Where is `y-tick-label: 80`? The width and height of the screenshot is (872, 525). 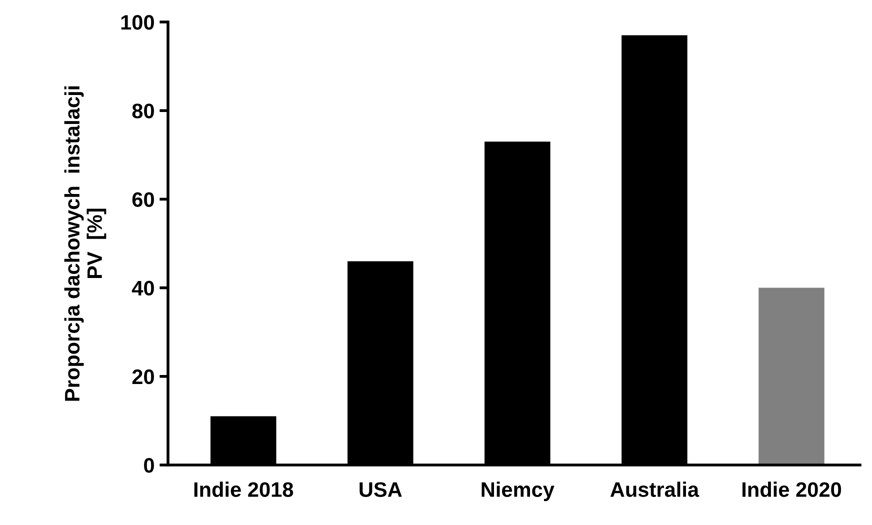 y-tick-label: 80 is located at coordinates (143, 111).